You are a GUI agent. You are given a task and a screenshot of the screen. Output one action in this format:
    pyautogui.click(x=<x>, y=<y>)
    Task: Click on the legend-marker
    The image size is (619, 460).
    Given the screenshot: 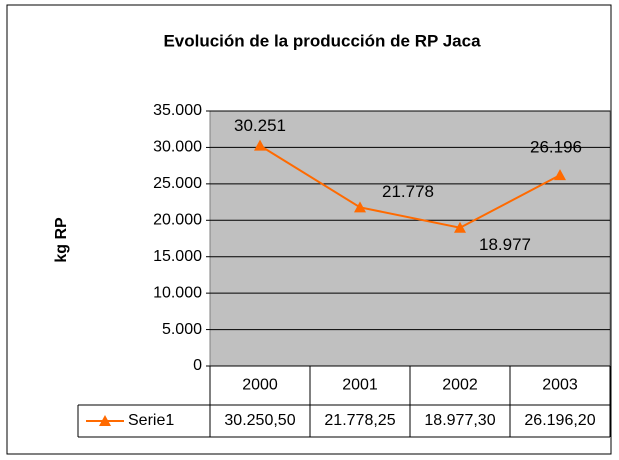 What is the action you would take?
    pyautogui.click(x=105, y=420)
    